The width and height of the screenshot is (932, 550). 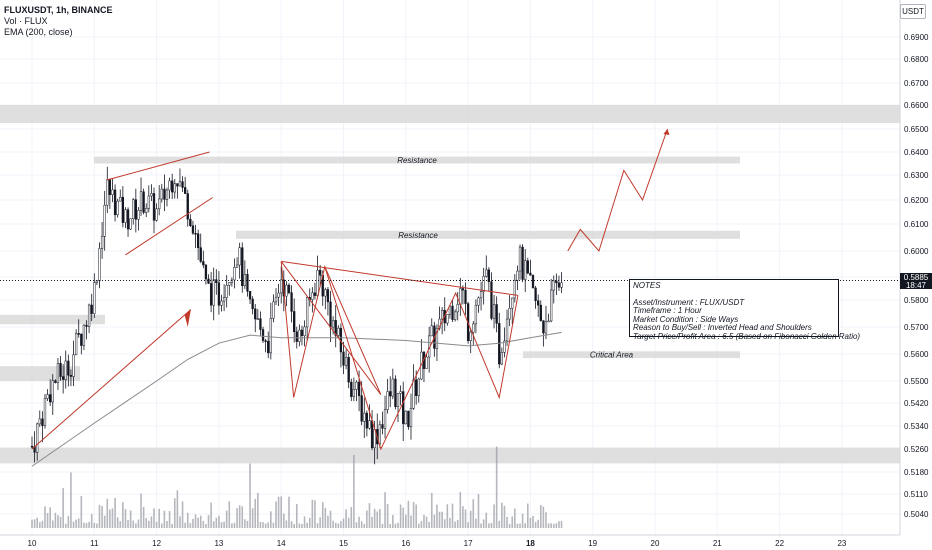 What do you see at coordinates (655, 543) in the screenshot?
I see `time-tick-label: 20` at bounding box center [655, 543].